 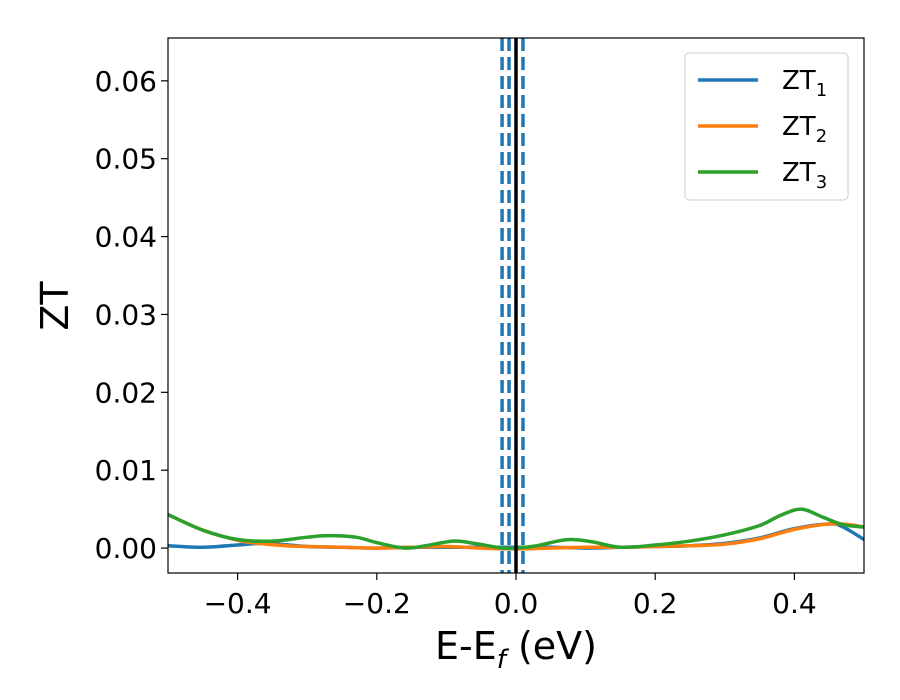 What do you see at coordinates (516, 603) in the screenshot?
I see `x-tick-label: 0.0` at bounding box center [516, 603].